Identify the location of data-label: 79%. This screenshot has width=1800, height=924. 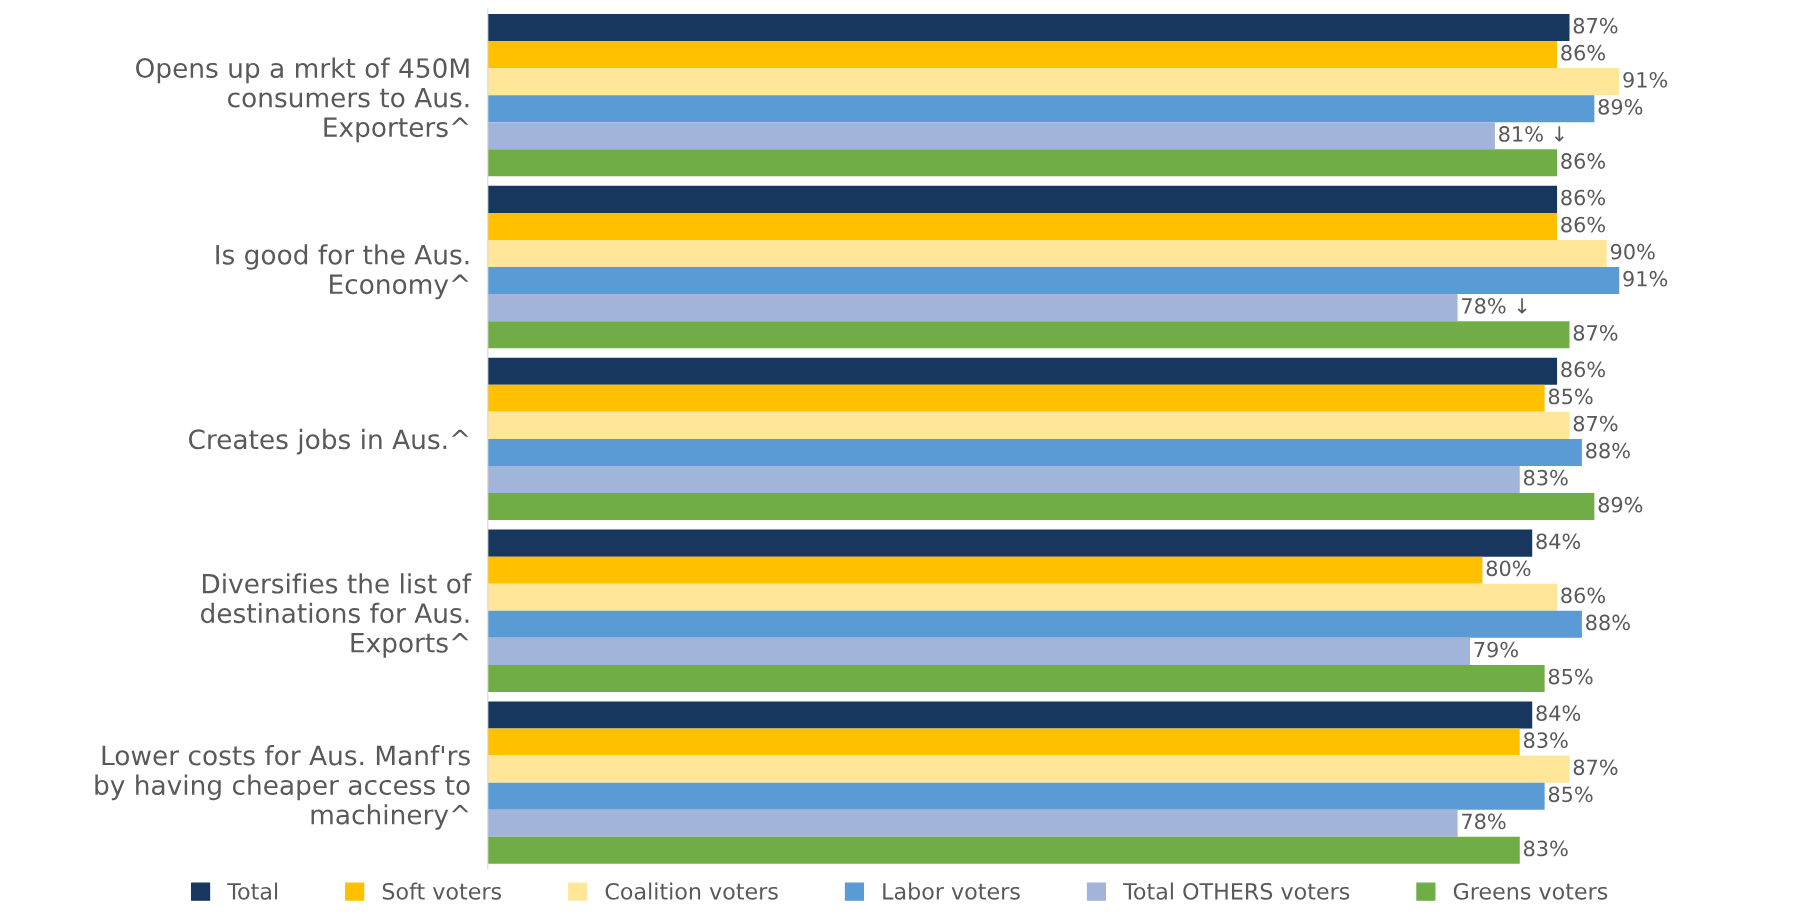
(1496, 649).